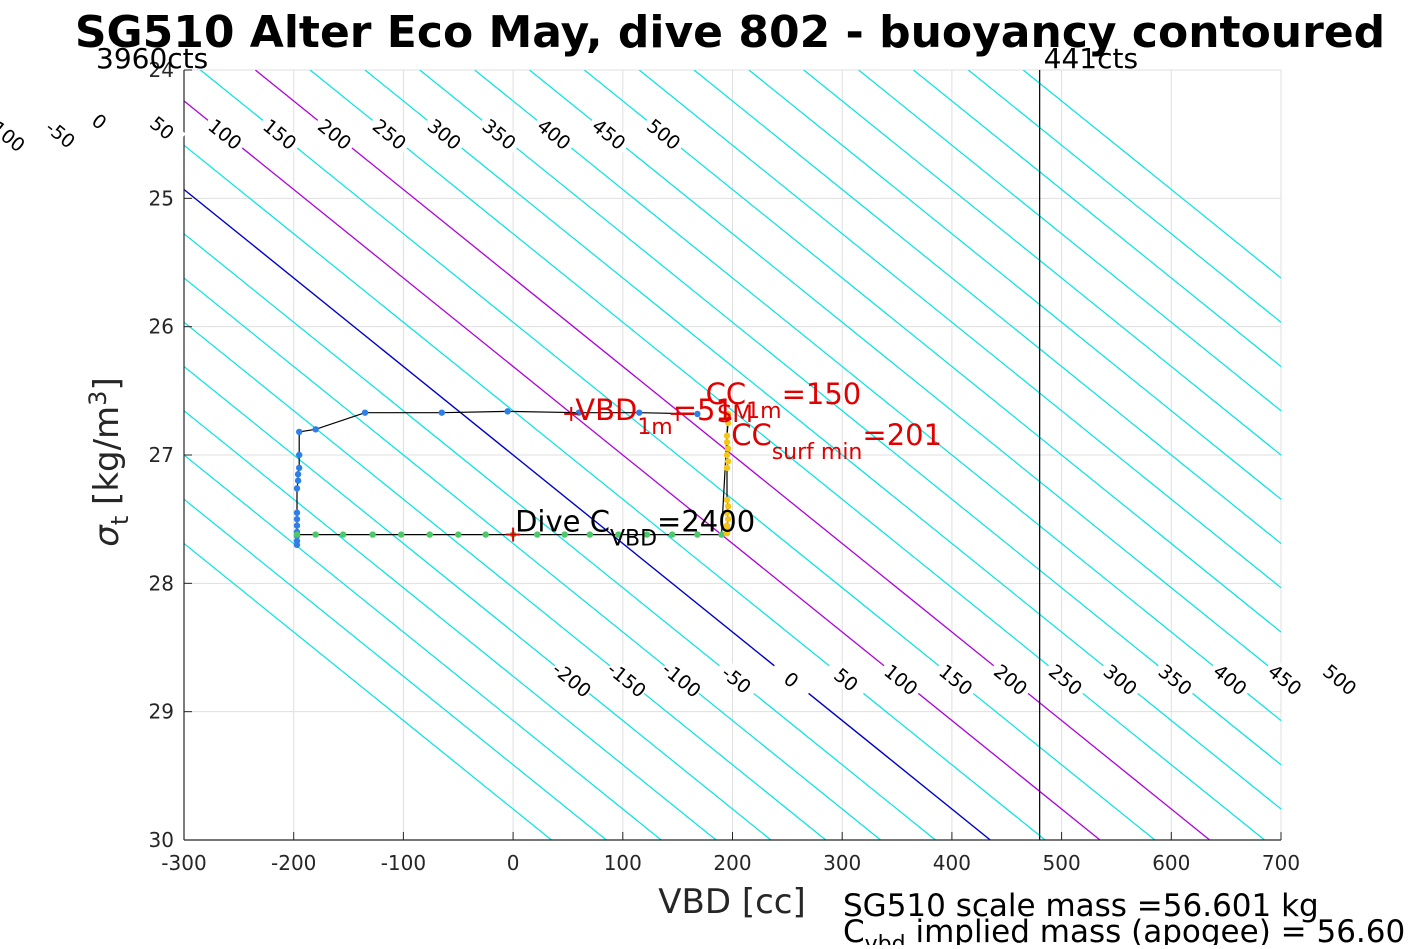  Describe the element at coordinates (98, 398) in the screenshot. I see `y-axis-unit-exponent: 3` at that location.